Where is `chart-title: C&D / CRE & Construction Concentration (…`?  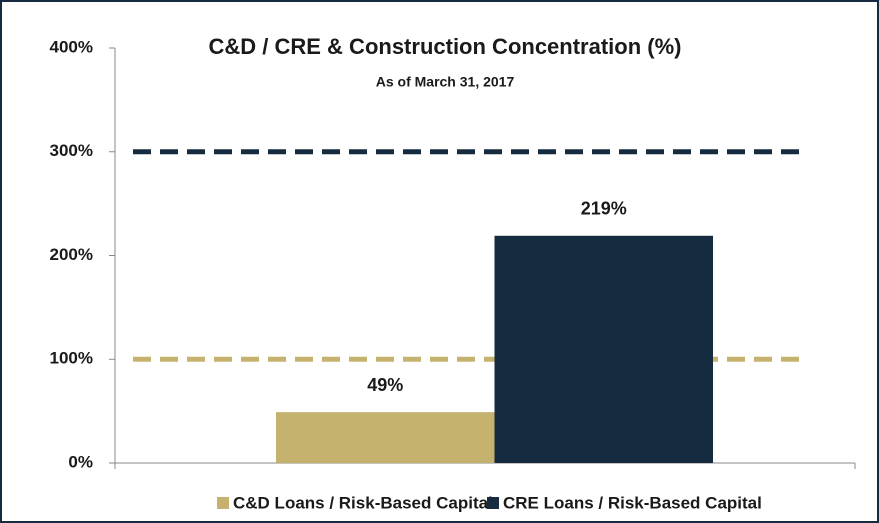
chart-title: C&D / CRE & Construction Concentration (… is located at coordinates (445, 46).